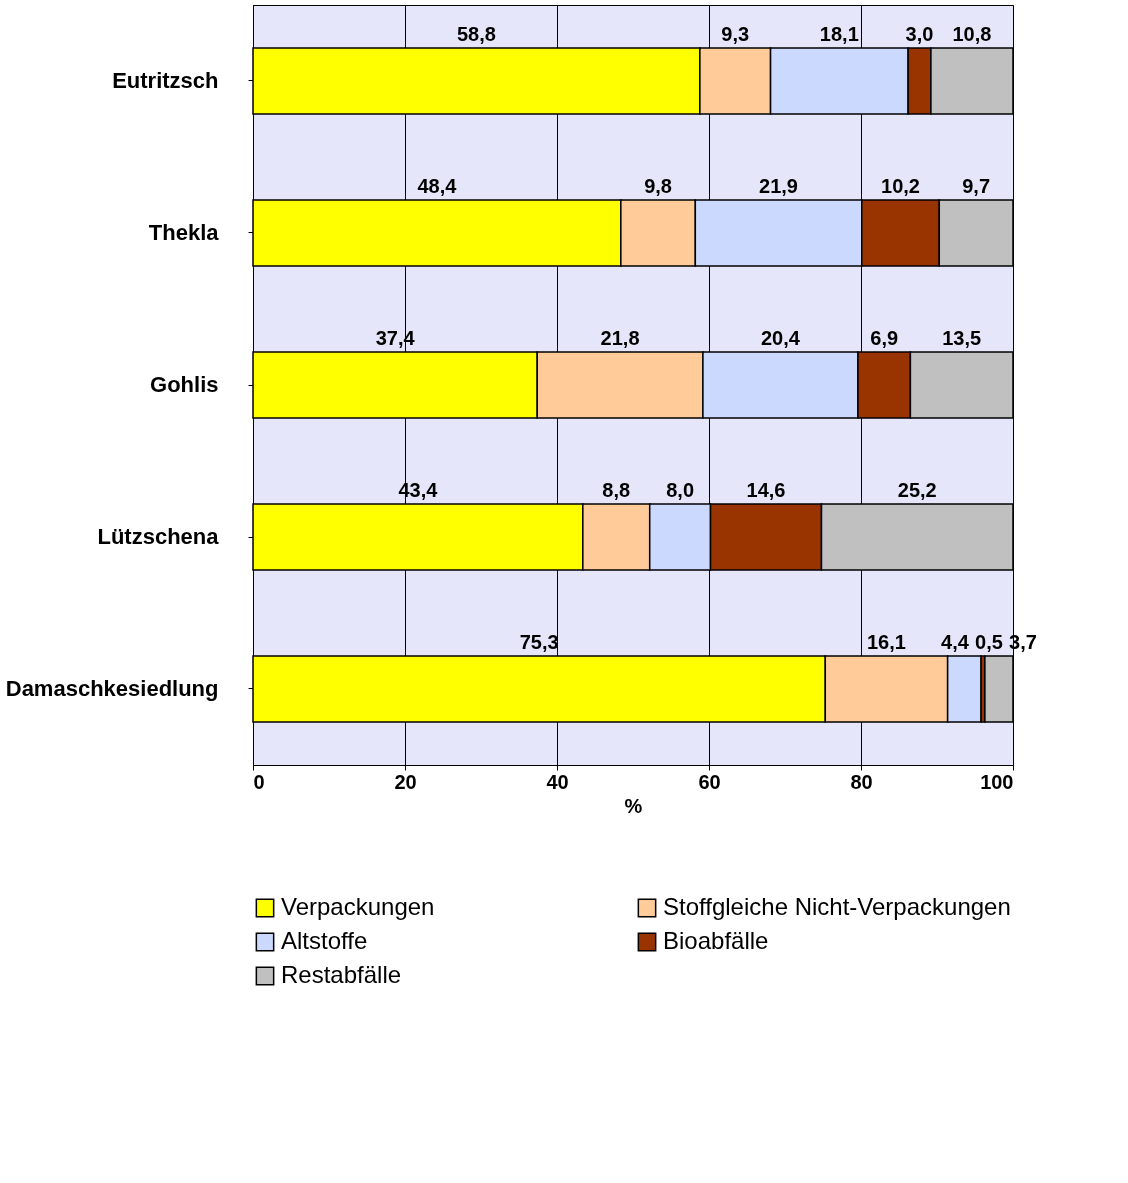 This screenshot has width=1128, height=1183. Describe the element at coordinates (158, 536) in the screenshot. I see `y-tick-label: Lützschena` at that location.